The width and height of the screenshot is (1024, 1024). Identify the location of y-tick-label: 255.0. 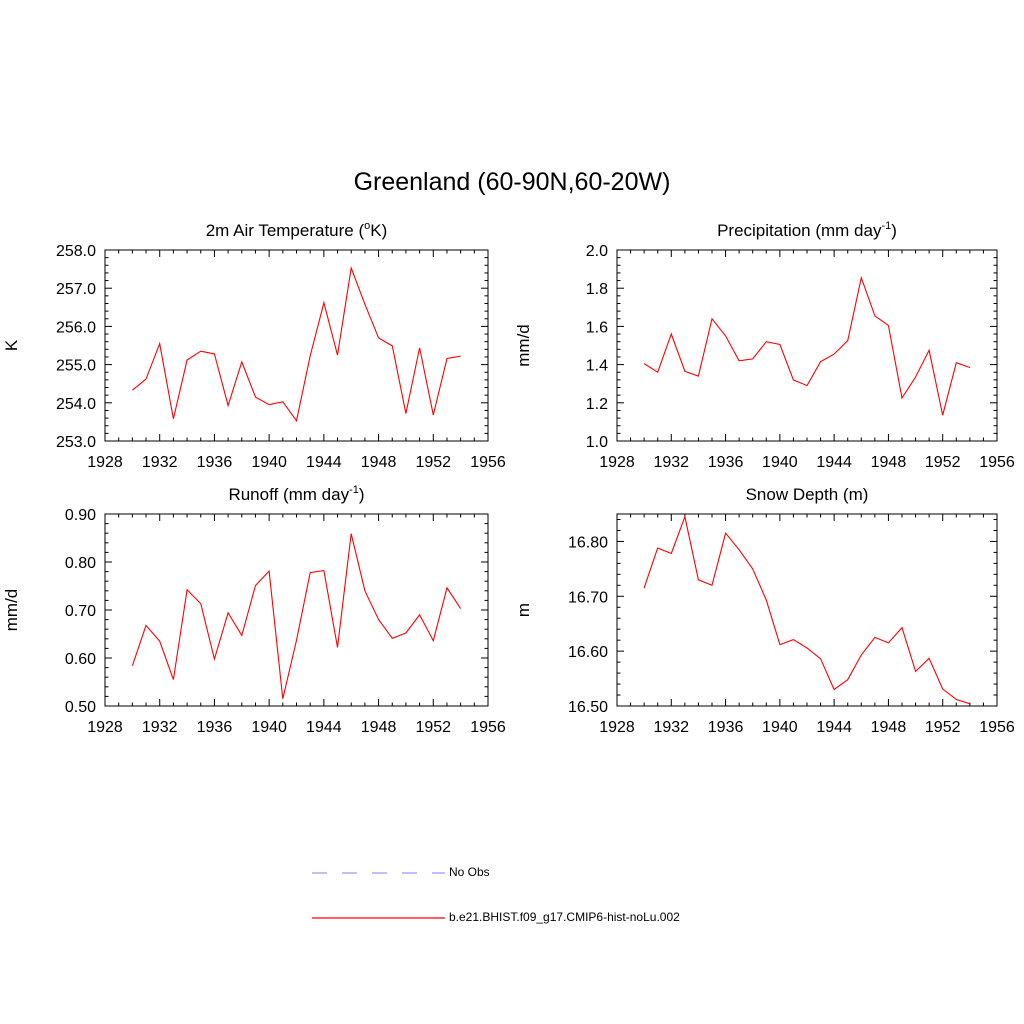
(76, 366).